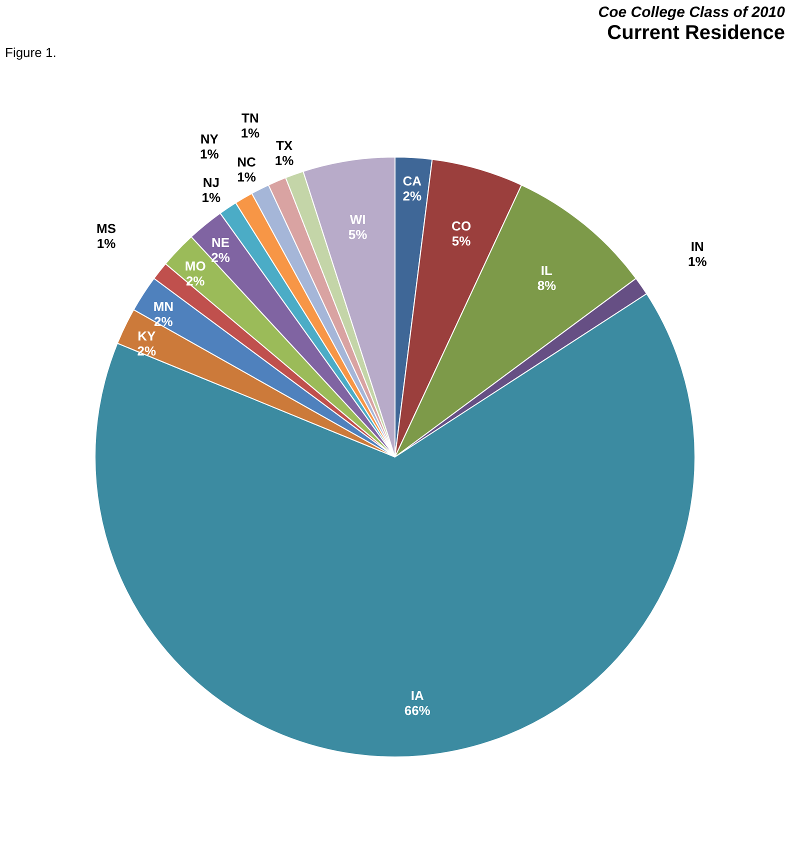 This screenshot has width=804, height=841. What do you see at coordinates (692, 12) in the screenshot?
I see `chart-title: Coe College Class of 2010` at bounding box center [692, 12].